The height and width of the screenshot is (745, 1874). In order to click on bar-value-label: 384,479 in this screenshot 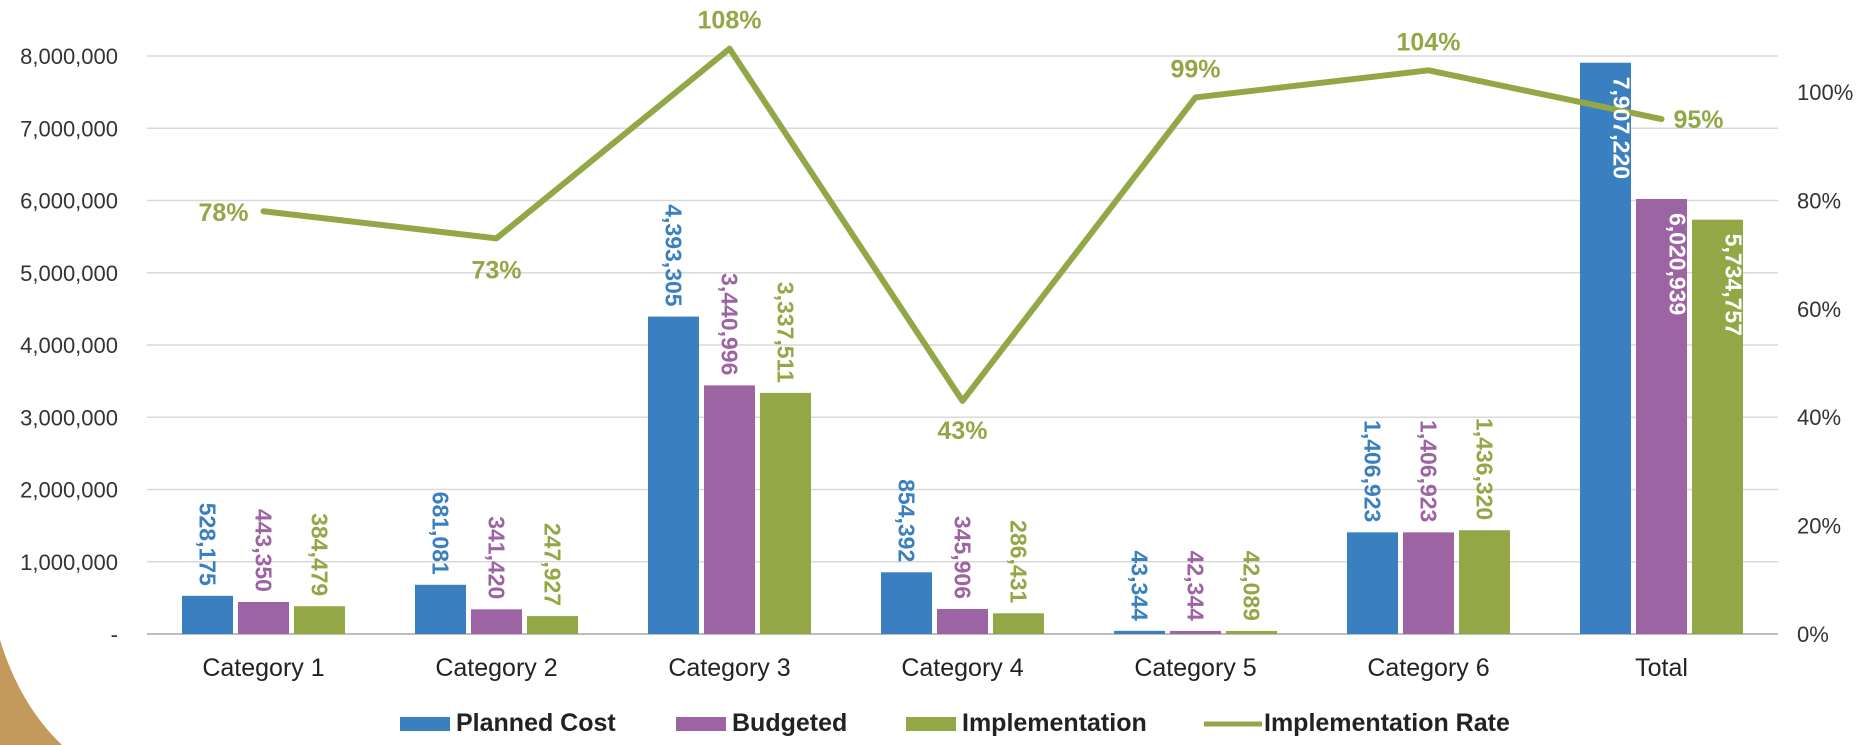, I will do `click(320, 554)`.